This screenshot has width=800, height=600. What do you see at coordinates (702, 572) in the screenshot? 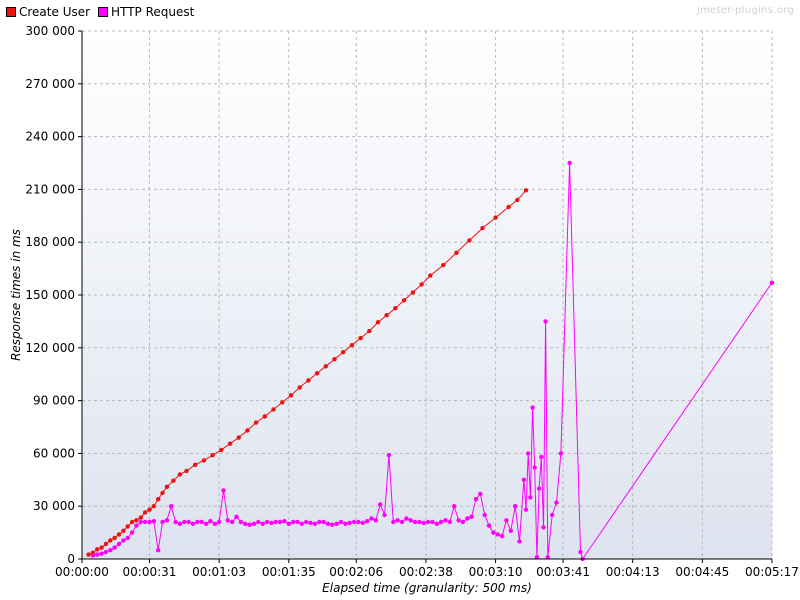
I see `x-tick-label: 00:04:45` at bounding box center [702, 572].